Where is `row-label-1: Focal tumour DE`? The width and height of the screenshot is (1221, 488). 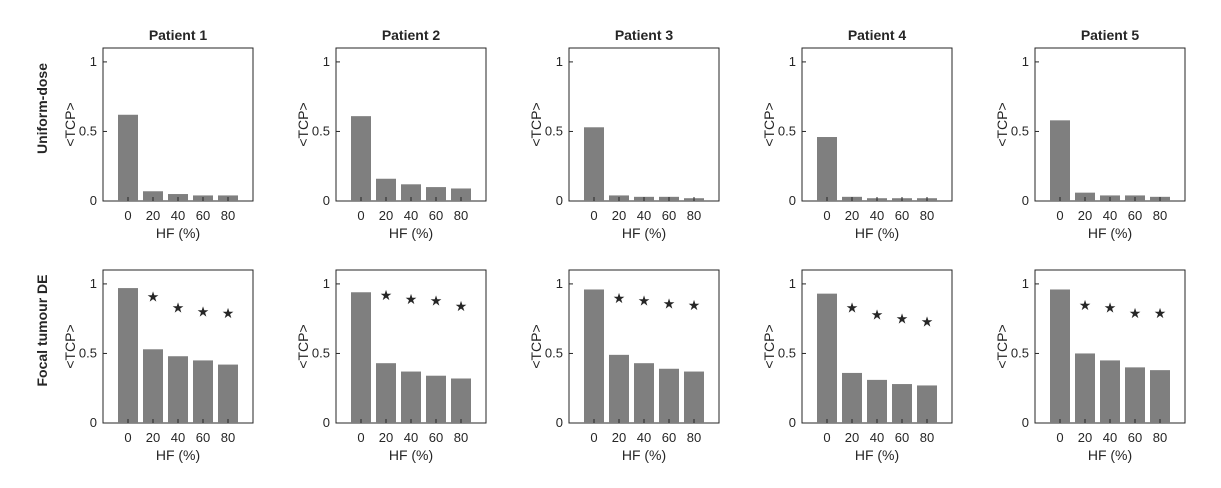 row-label-1: Focal tumour DE is located at coordinates (42, 330).